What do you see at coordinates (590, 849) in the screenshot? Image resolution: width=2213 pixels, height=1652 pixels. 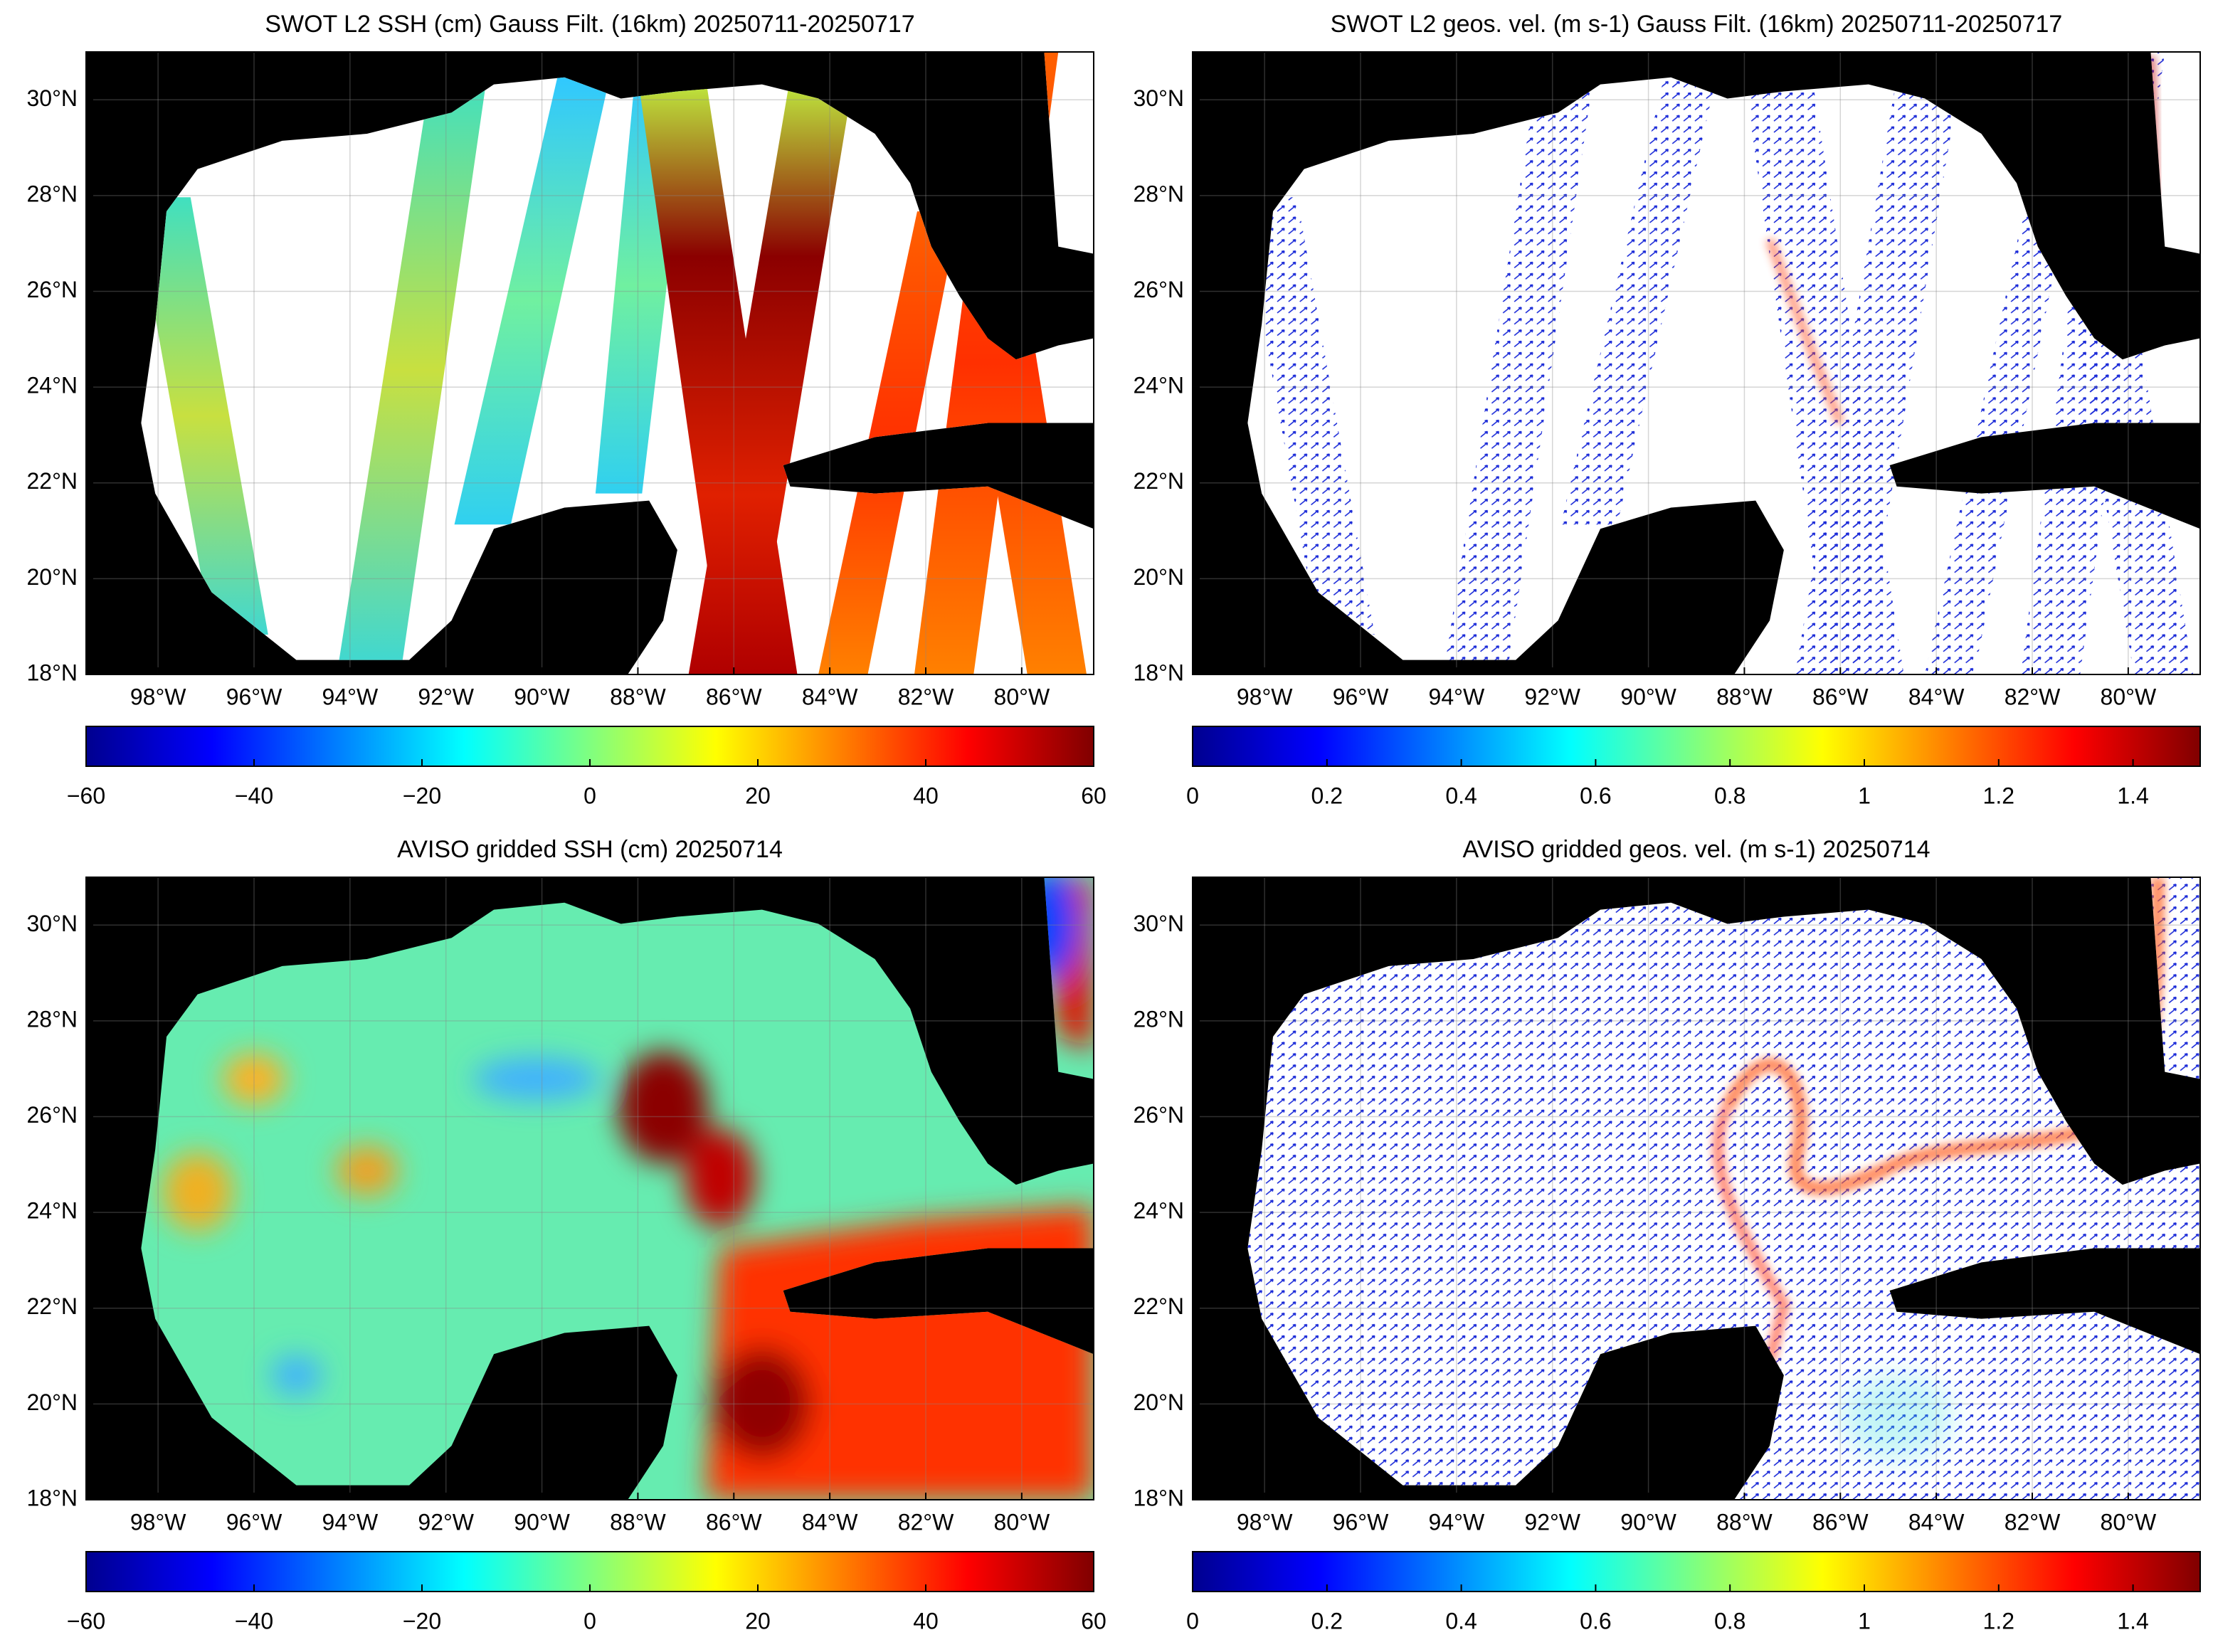 I see `panel-title: AVISO gridded SSH (cm) 20250714` at bounding box center [590, 849].